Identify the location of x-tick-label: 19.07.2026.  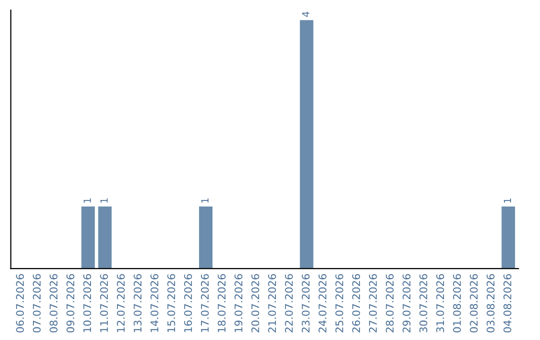
(238, 303).